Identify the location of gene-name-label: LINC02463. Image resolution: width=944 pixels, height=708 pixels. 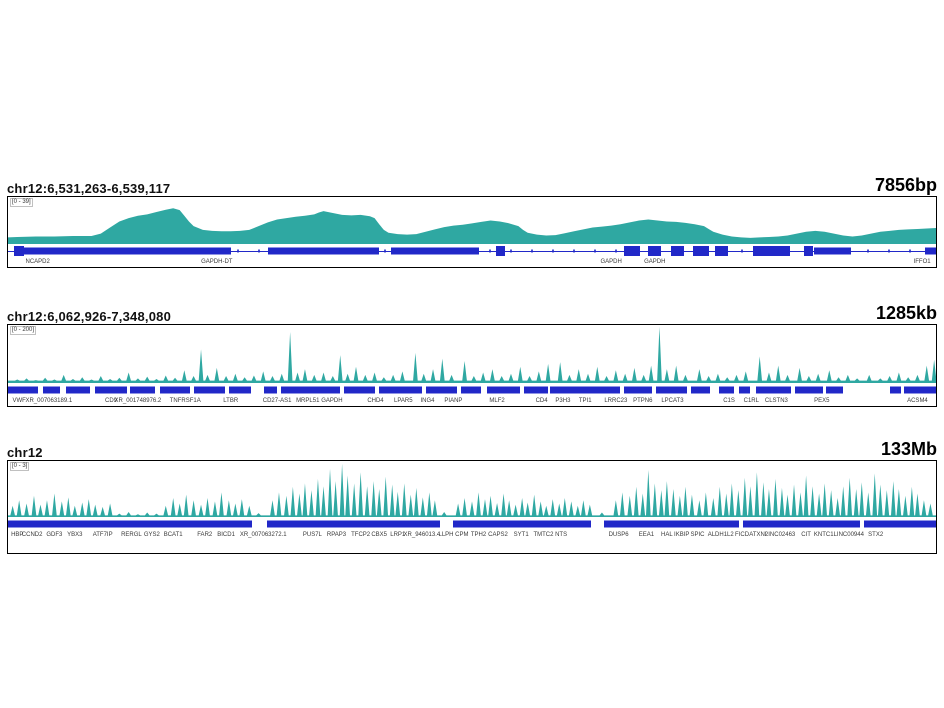
(780, 535).